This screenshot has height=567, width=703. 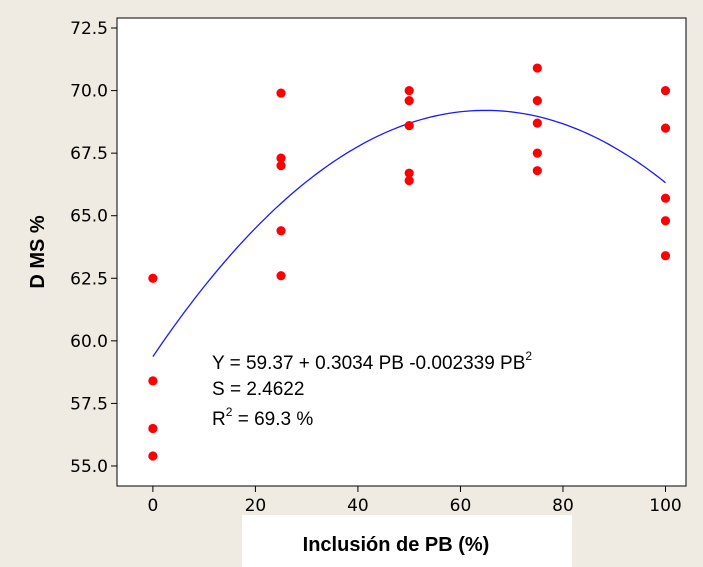 I want to click on s-value-text: S = 2.4622, so click(x=258, y=389).